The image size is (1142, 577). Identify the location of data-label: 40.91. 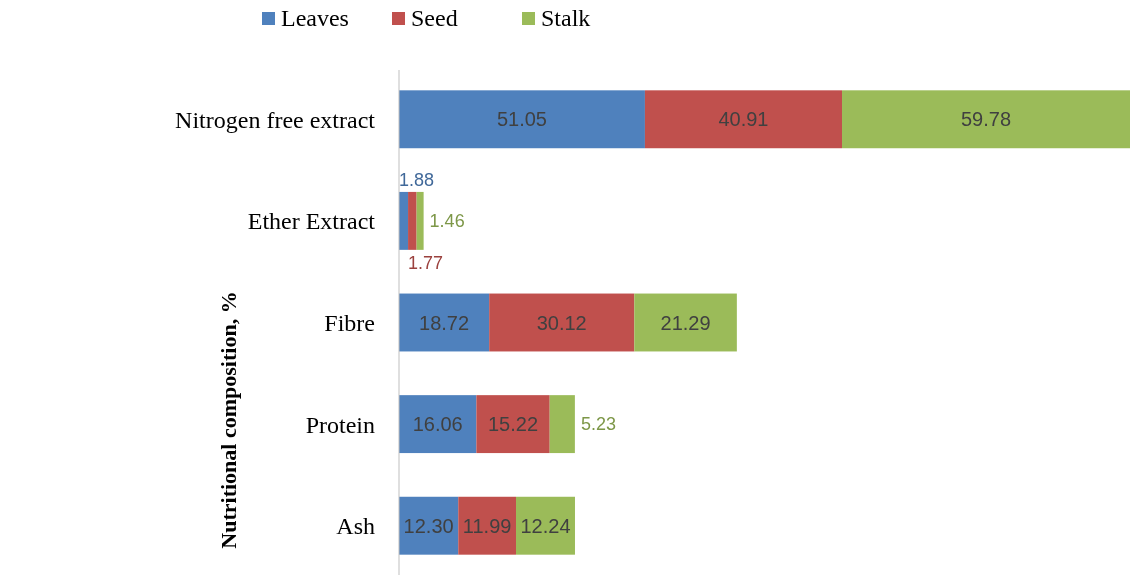
(743, 119).